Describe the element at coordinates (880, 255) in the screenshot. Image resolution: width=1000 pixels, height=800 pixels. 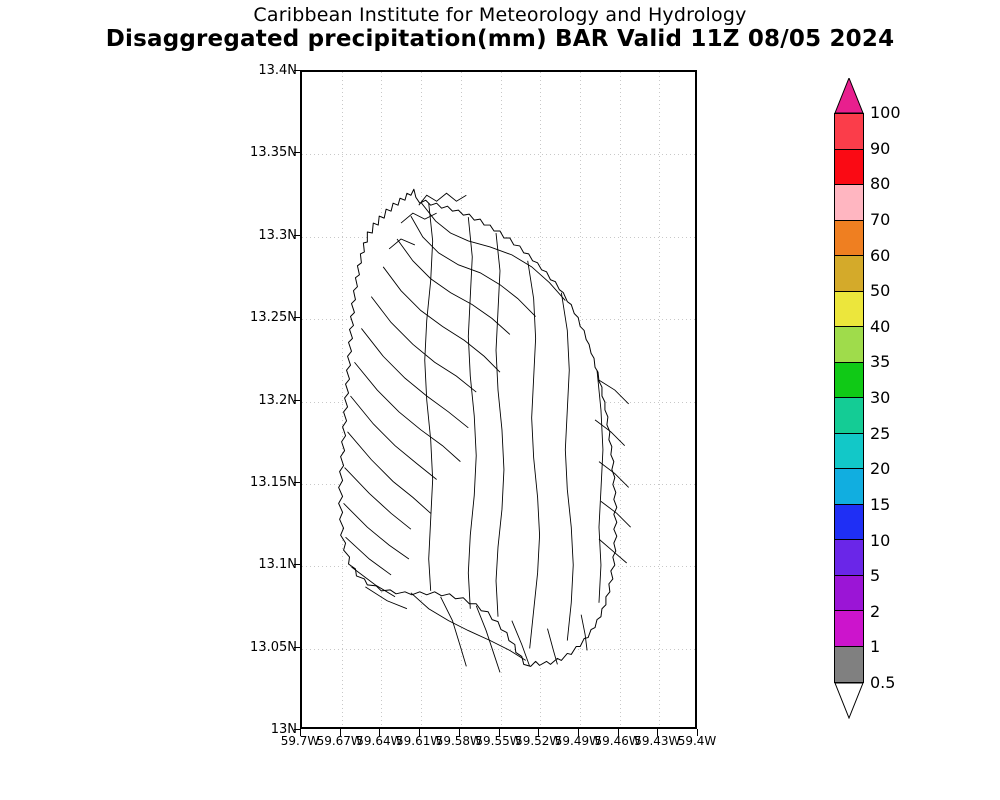
I see `colorbar-tick-label: 60` at that location.